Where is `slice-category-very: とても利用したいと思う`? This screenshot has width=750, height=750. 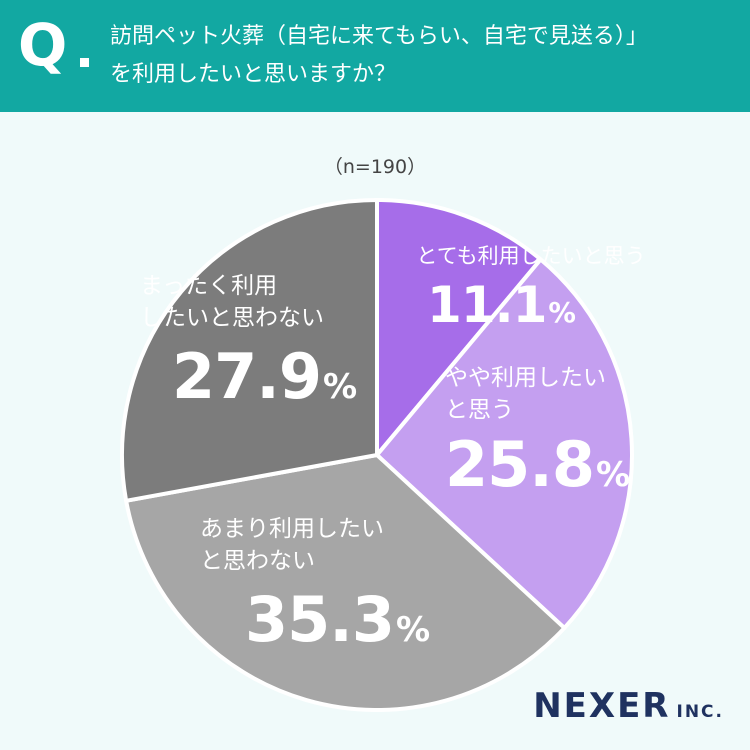
slice-category-very: とても利用したいと思う is located at coordinates (531, 256).